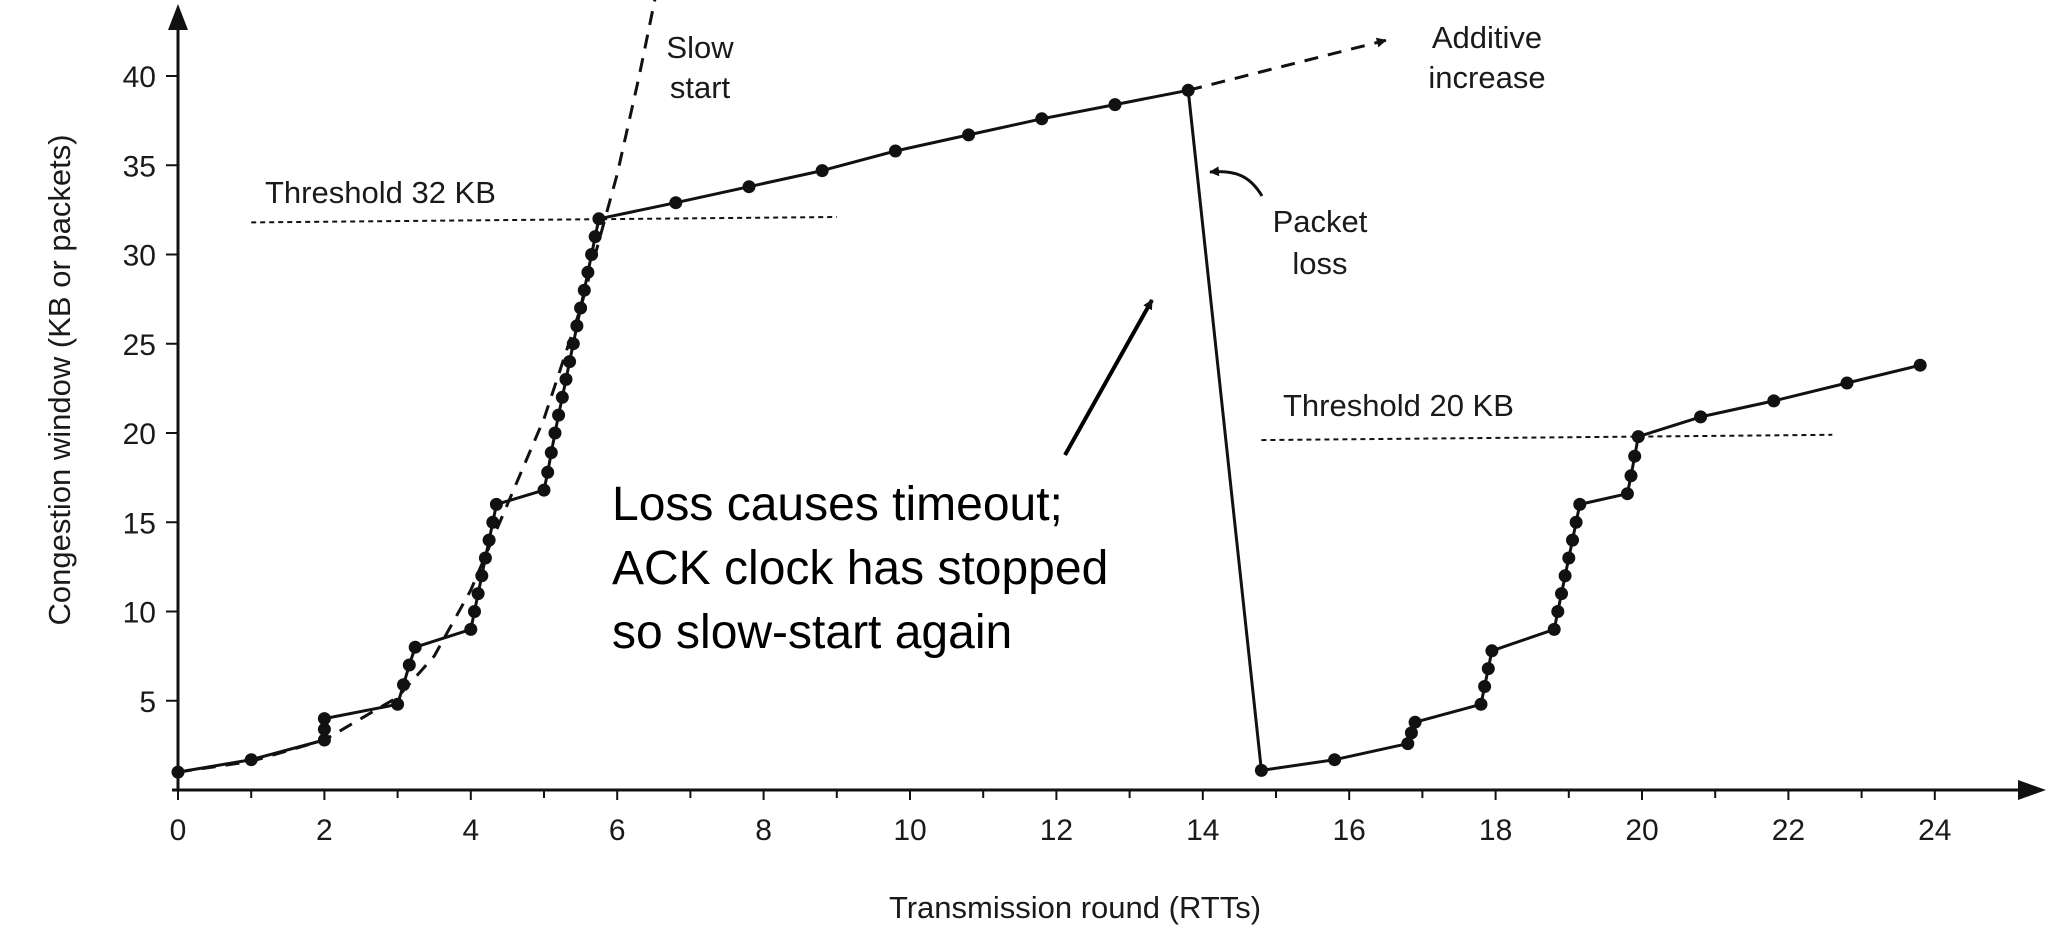  What do you see at coordinates (1486, 57) in the screenshot?
I see `additive-increase-label: Additive increase` at bounding box center [1486, 57].